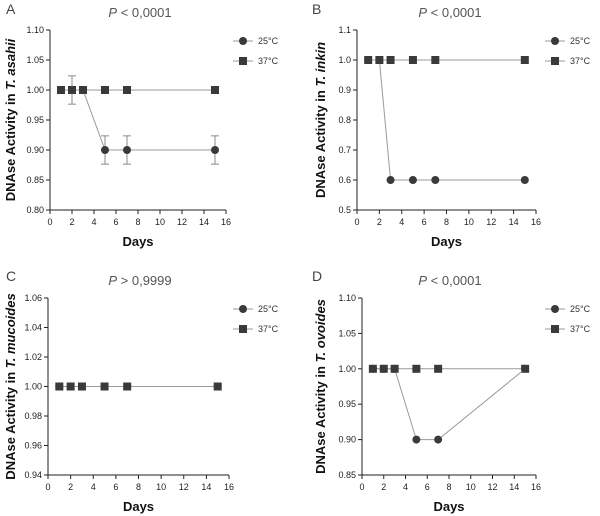 The image size is (600, 516). Describe the element at coordinates (33, 446) in the screenshot. I see `y-tick-label: 0.96` at that location.